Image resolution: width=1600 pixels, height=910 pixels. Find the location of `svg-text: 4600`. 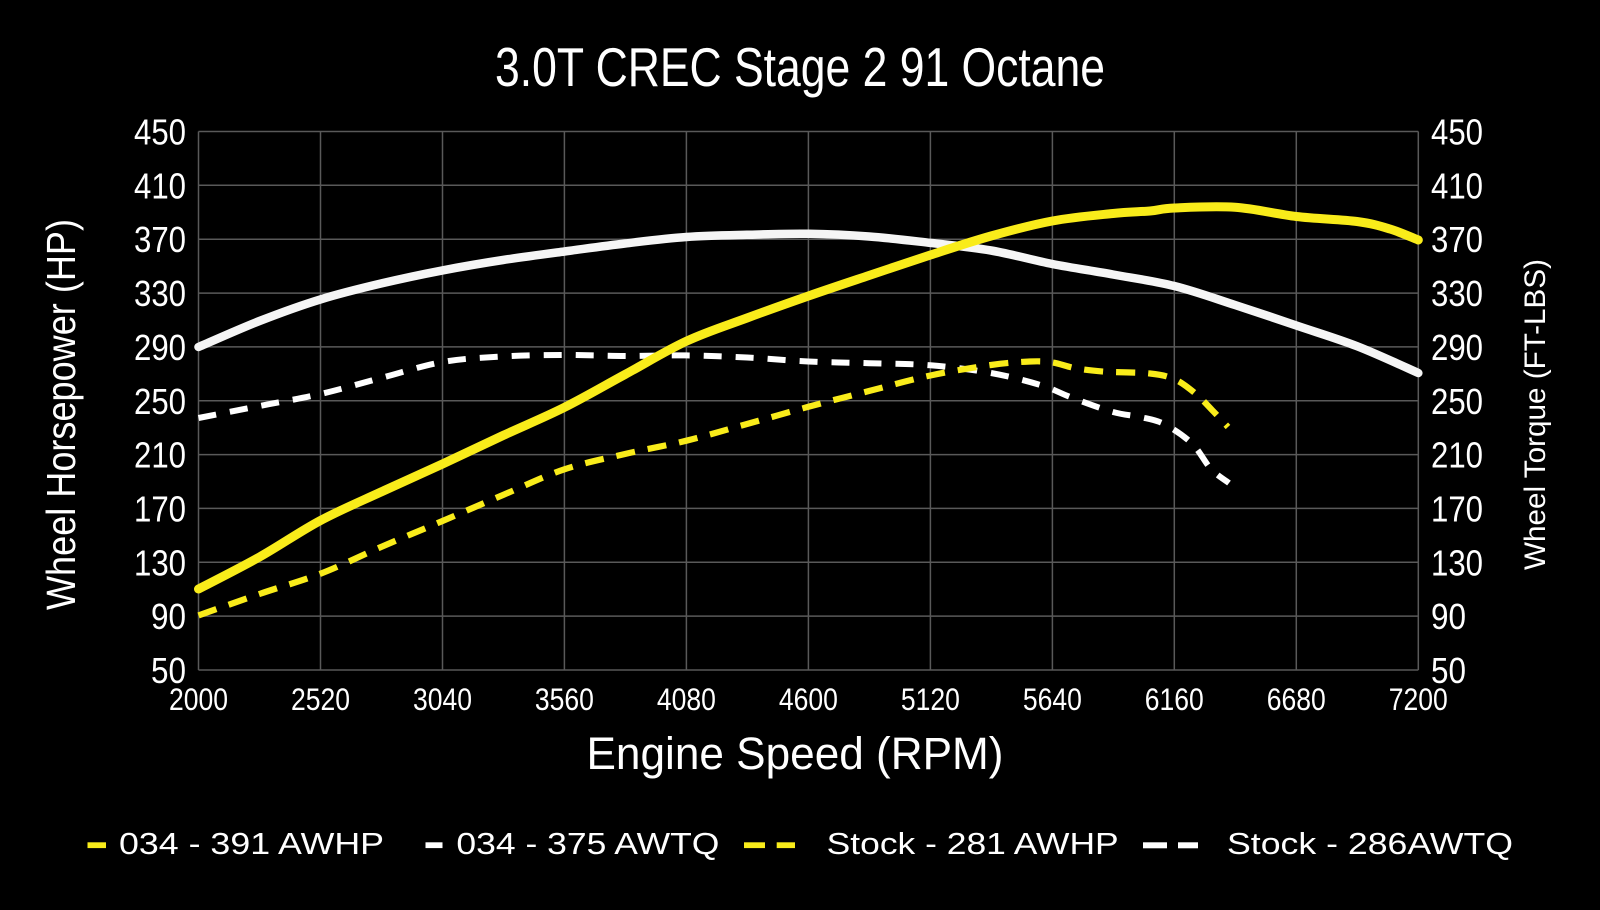

svg-text: 4600 is located at coordinates (808, 699).